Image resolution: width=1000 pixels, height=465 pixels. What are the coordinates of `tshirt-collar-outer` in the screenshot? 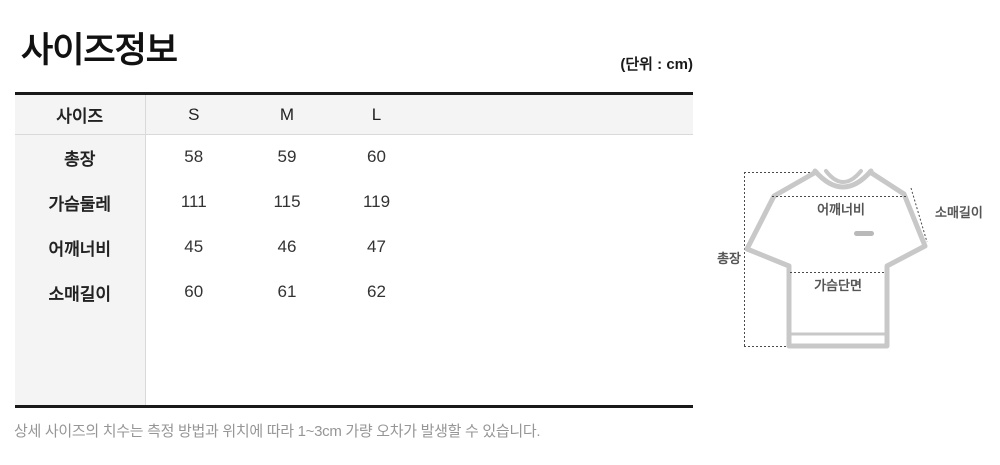 It's located at (843, 179).